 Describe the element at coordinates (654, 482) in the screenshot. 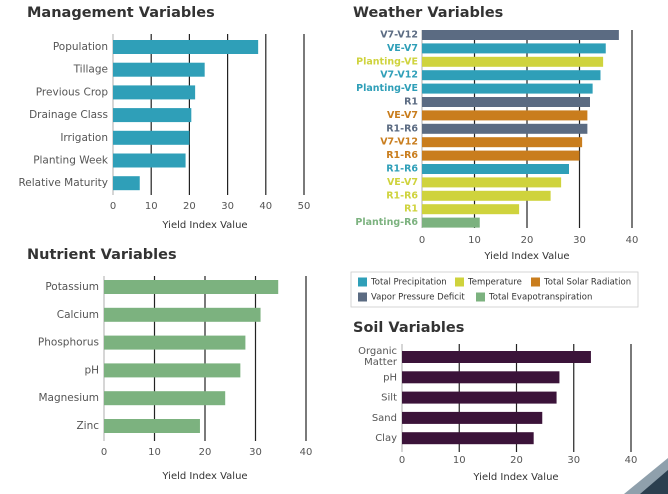

I see `corner-triangle-dark` at that location.